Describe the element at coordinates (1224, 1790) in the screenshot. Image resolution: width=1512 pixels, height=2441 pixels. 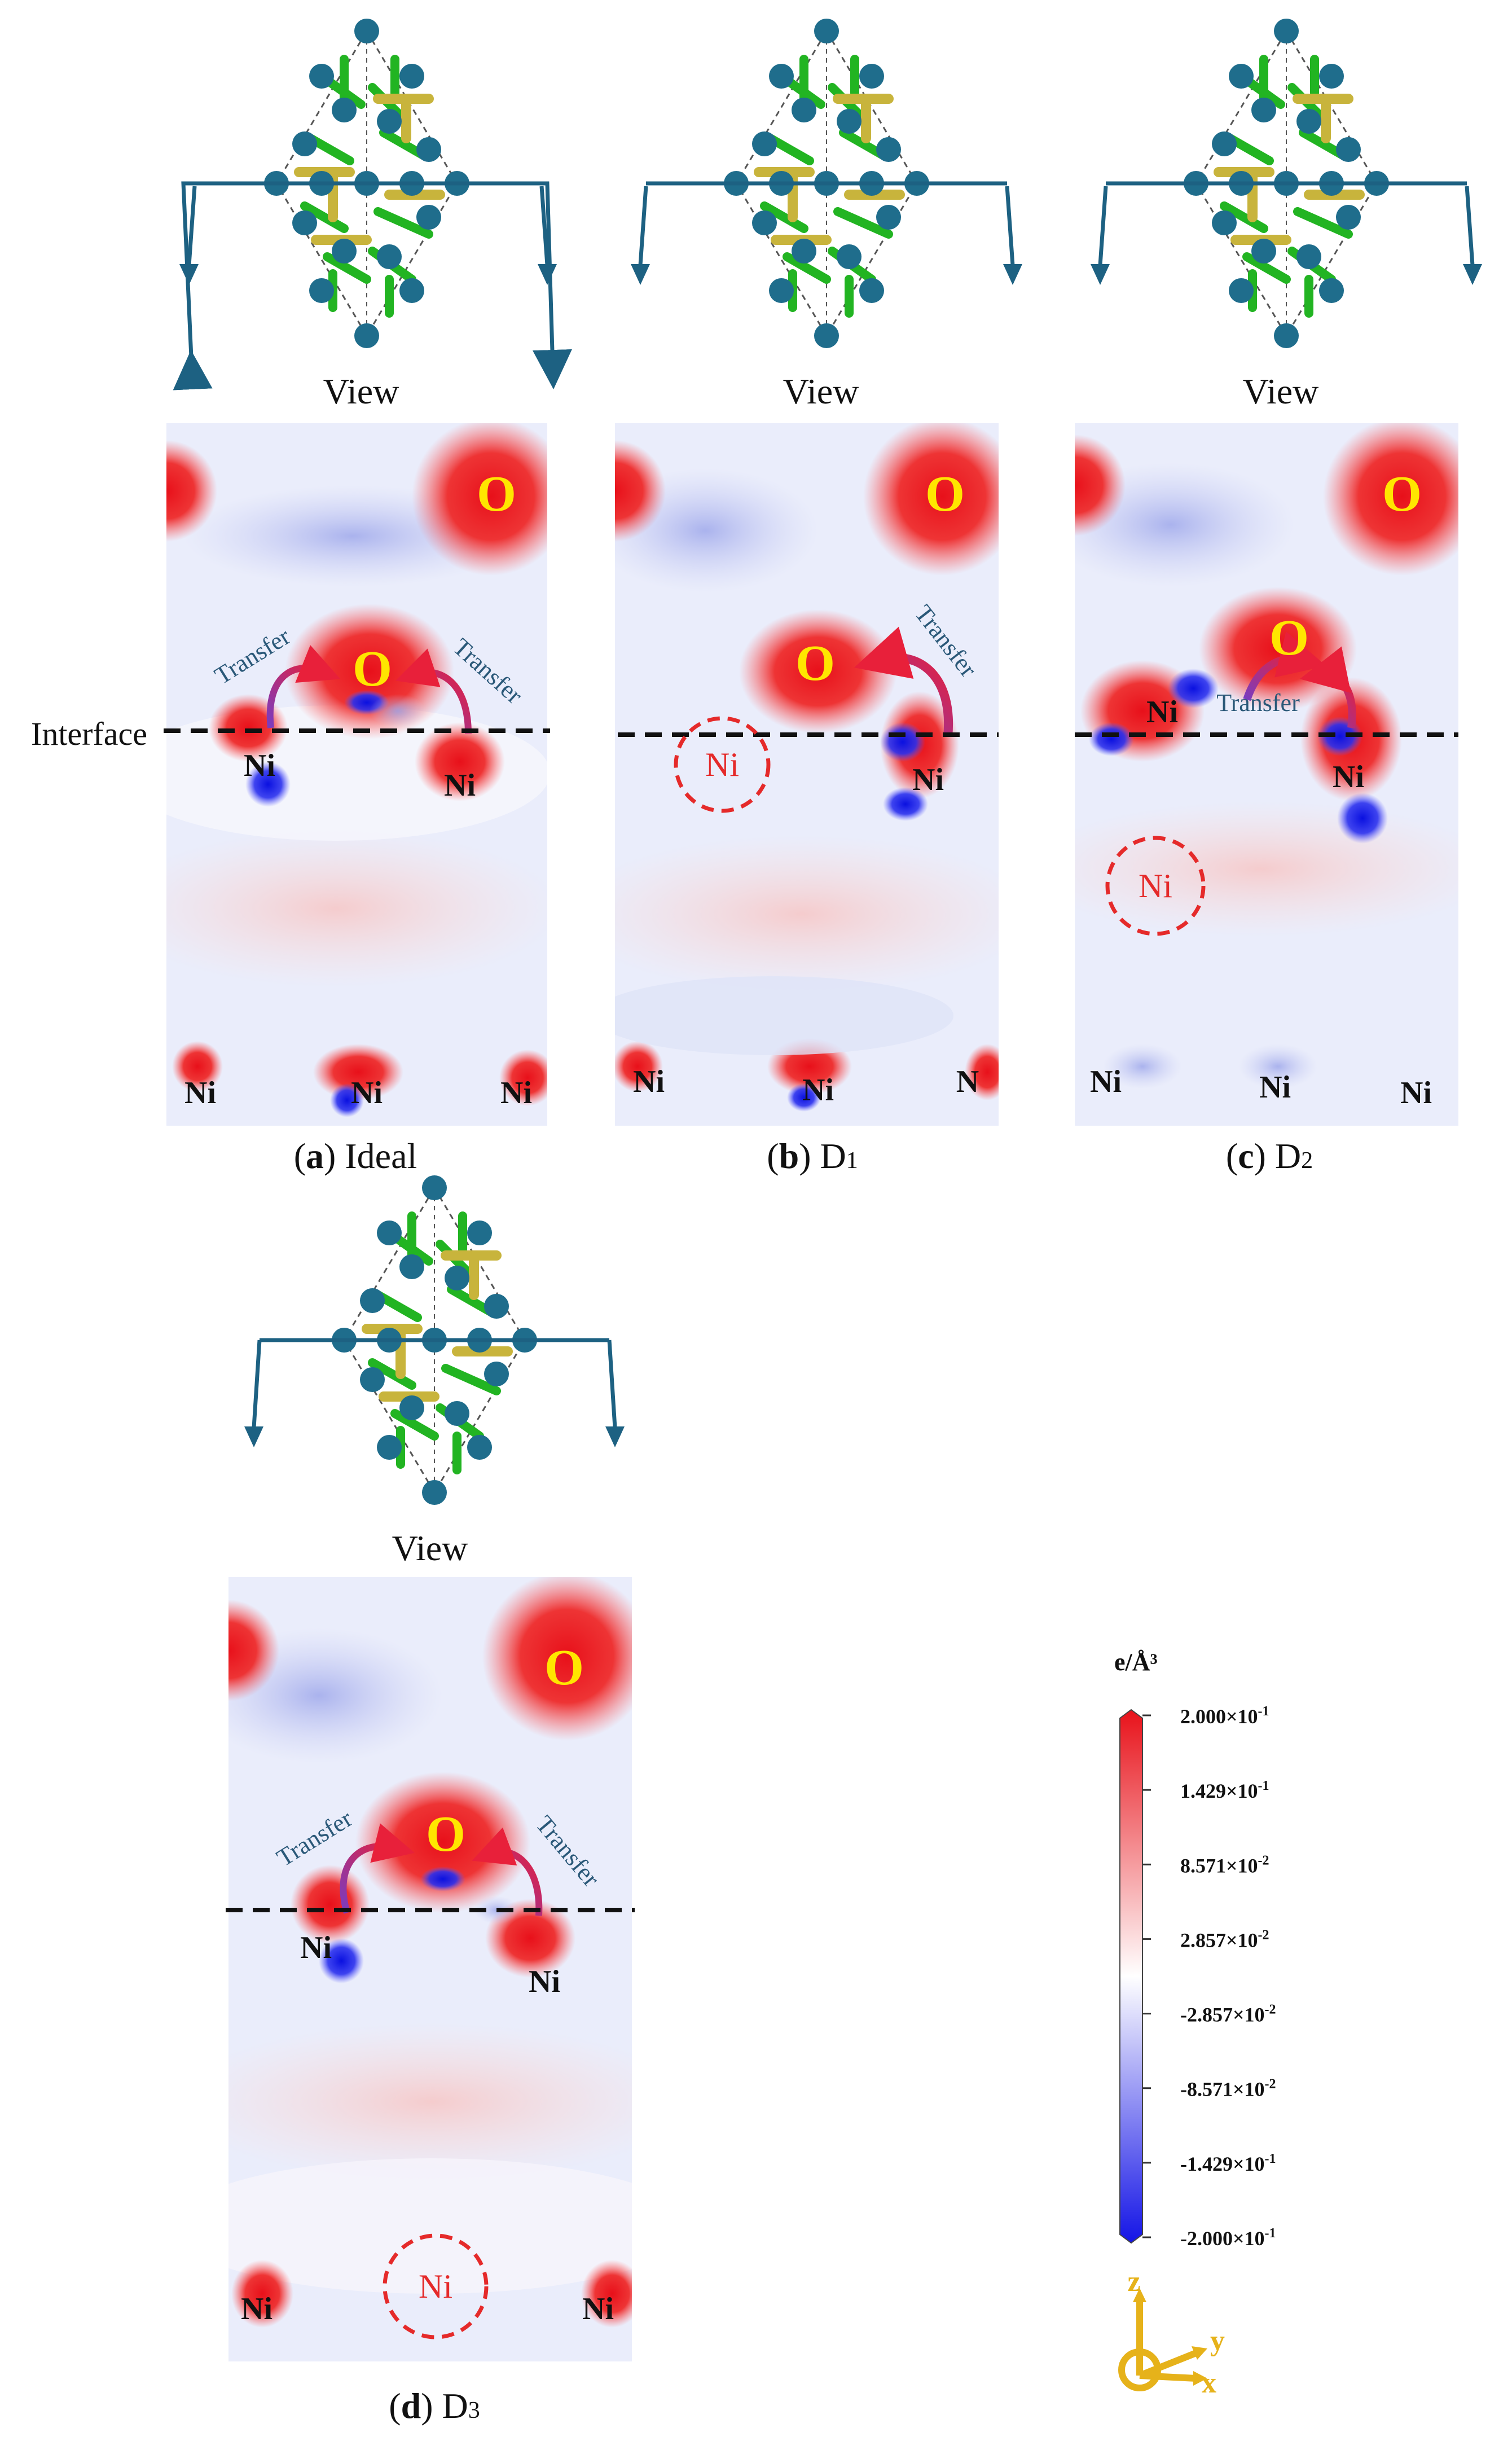
I see `colorbar-tick-label: 1.429×10⁻¹` at that location.